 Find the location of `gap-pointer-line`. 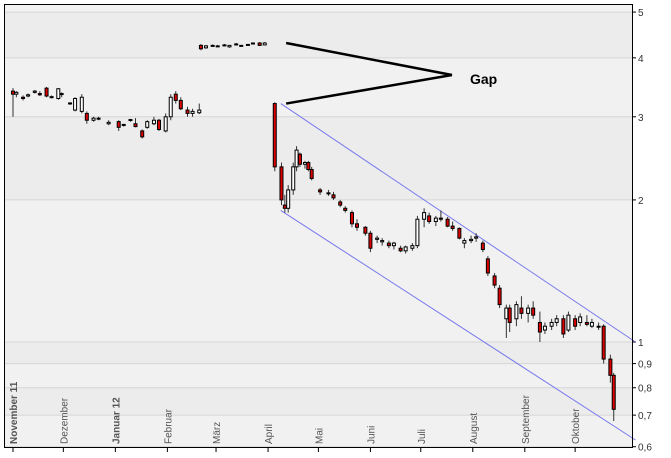

gap-pointer-line is located at coordinates (369, 89).